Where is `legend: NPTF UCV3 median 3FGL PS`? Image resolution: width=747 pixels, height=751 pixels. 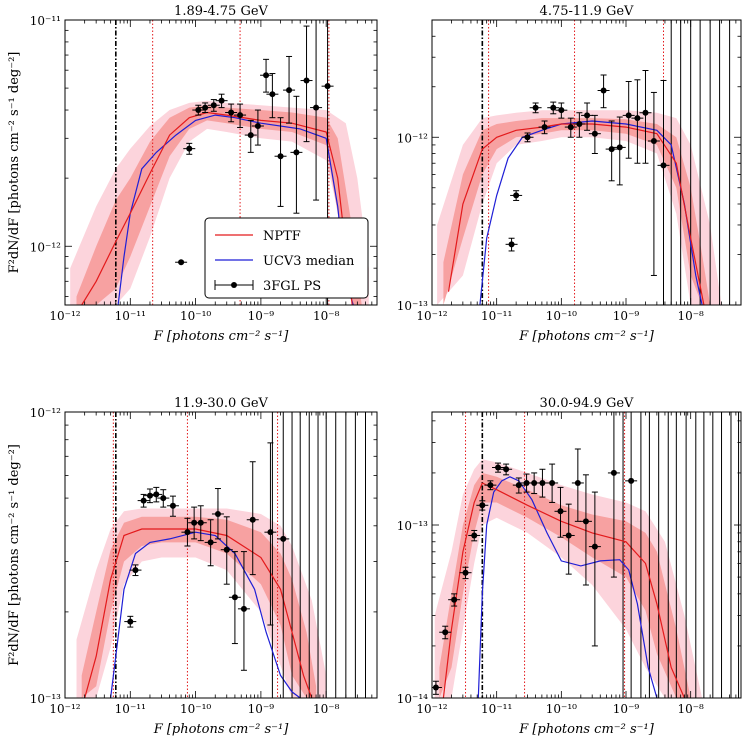 legend: NPTF UCV3 median 3FGL PS is located at coordinates (286, 258).